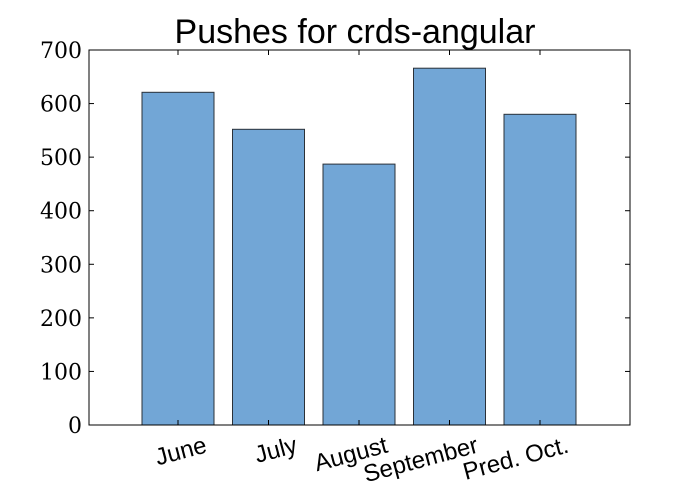  What do you see at coordinates (276, 450) in the screenshot?
I see `x-tick-label: July` at bounding box center [276, 450].